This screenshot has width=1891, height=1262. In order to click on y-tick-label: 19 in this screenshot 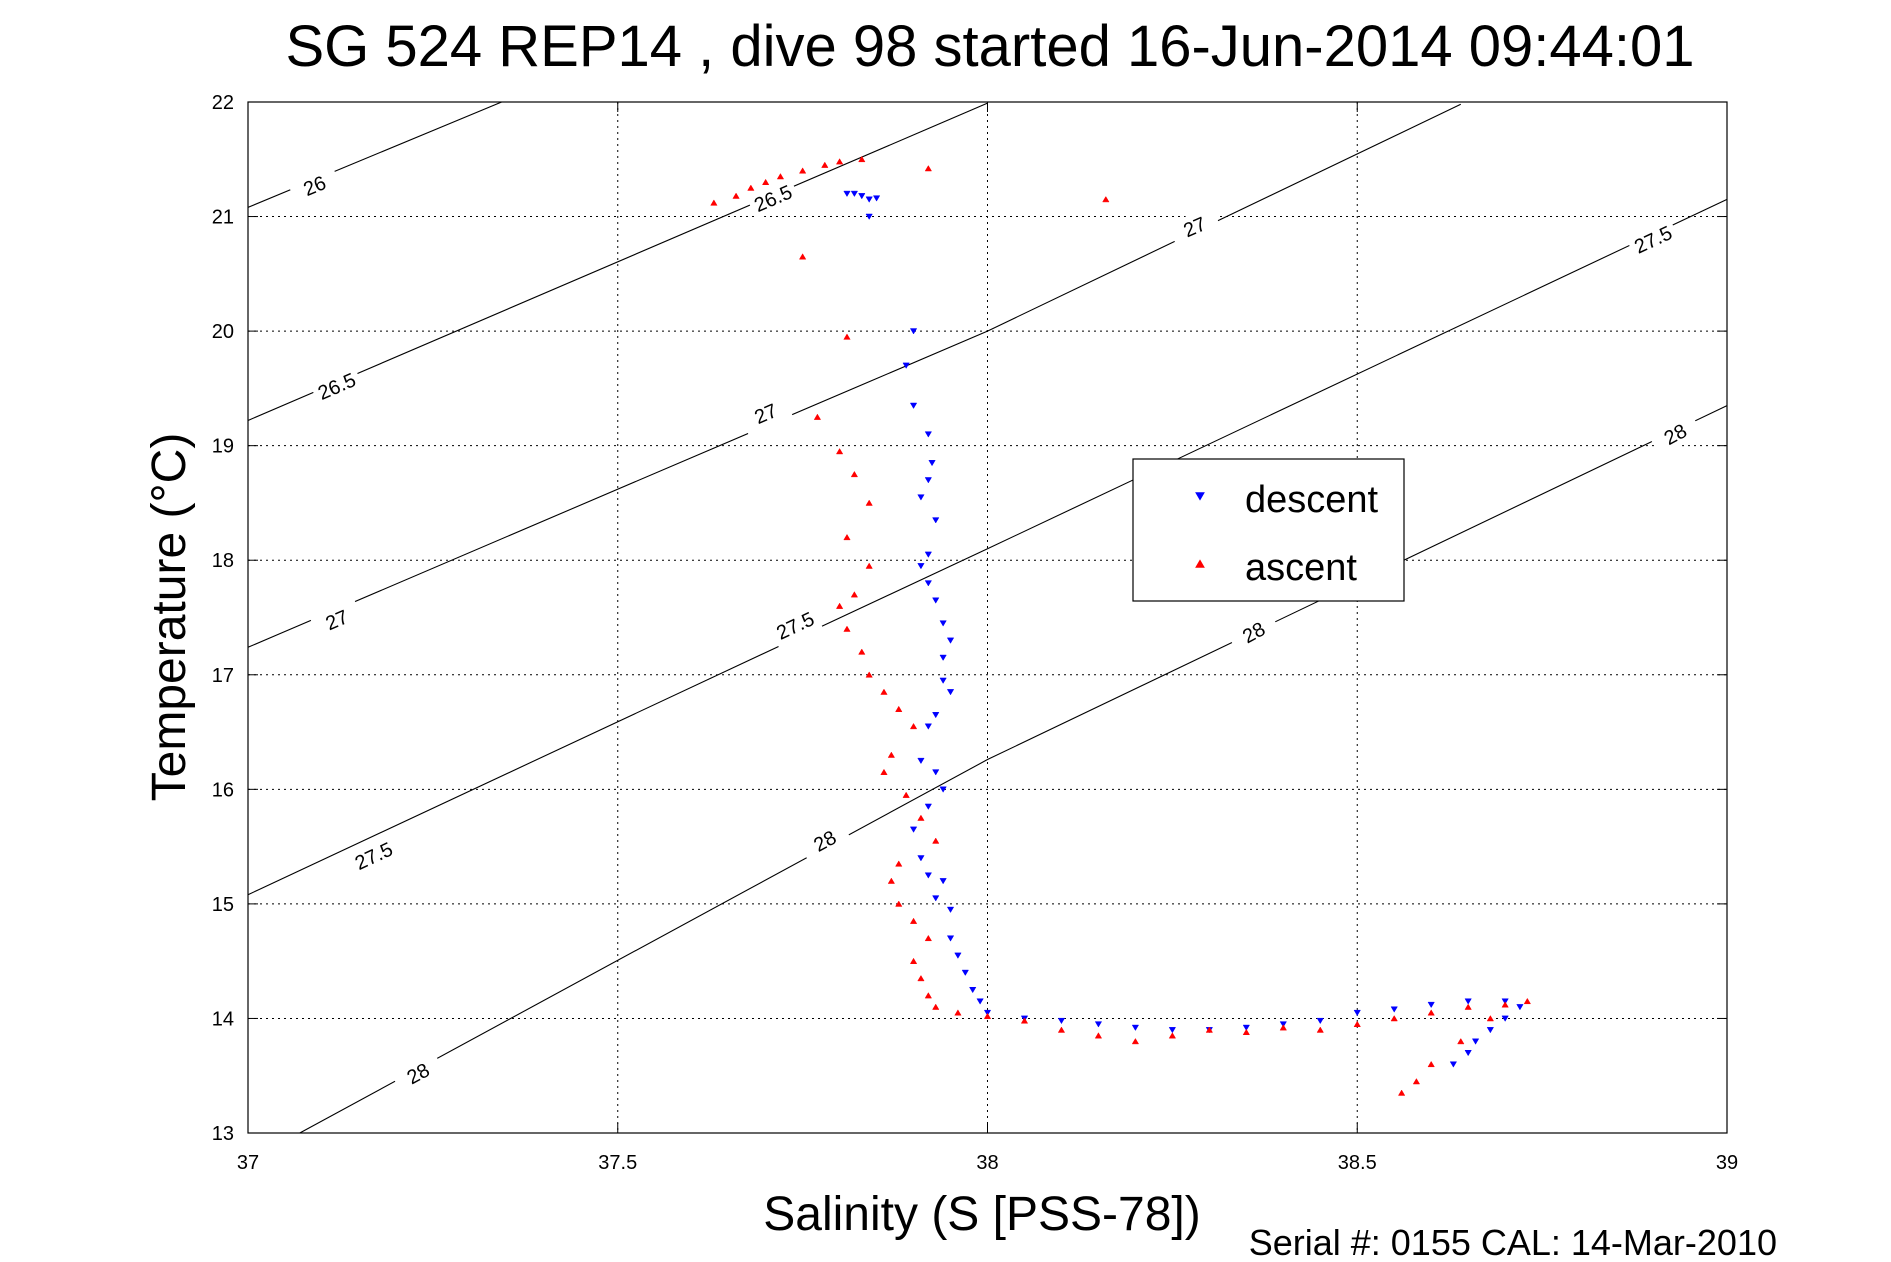, I will do `click(223, 447)`.